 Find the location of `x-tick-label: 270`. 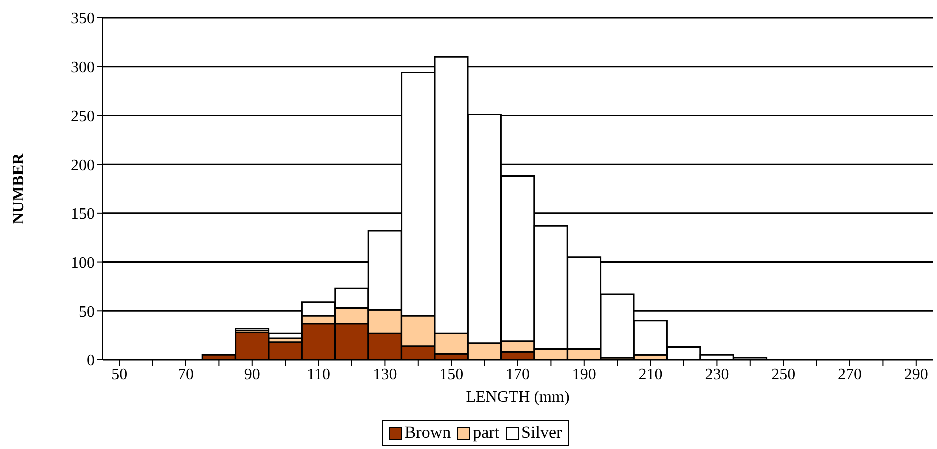

x-tick-label: 270 is located at coordinates (850, 375).